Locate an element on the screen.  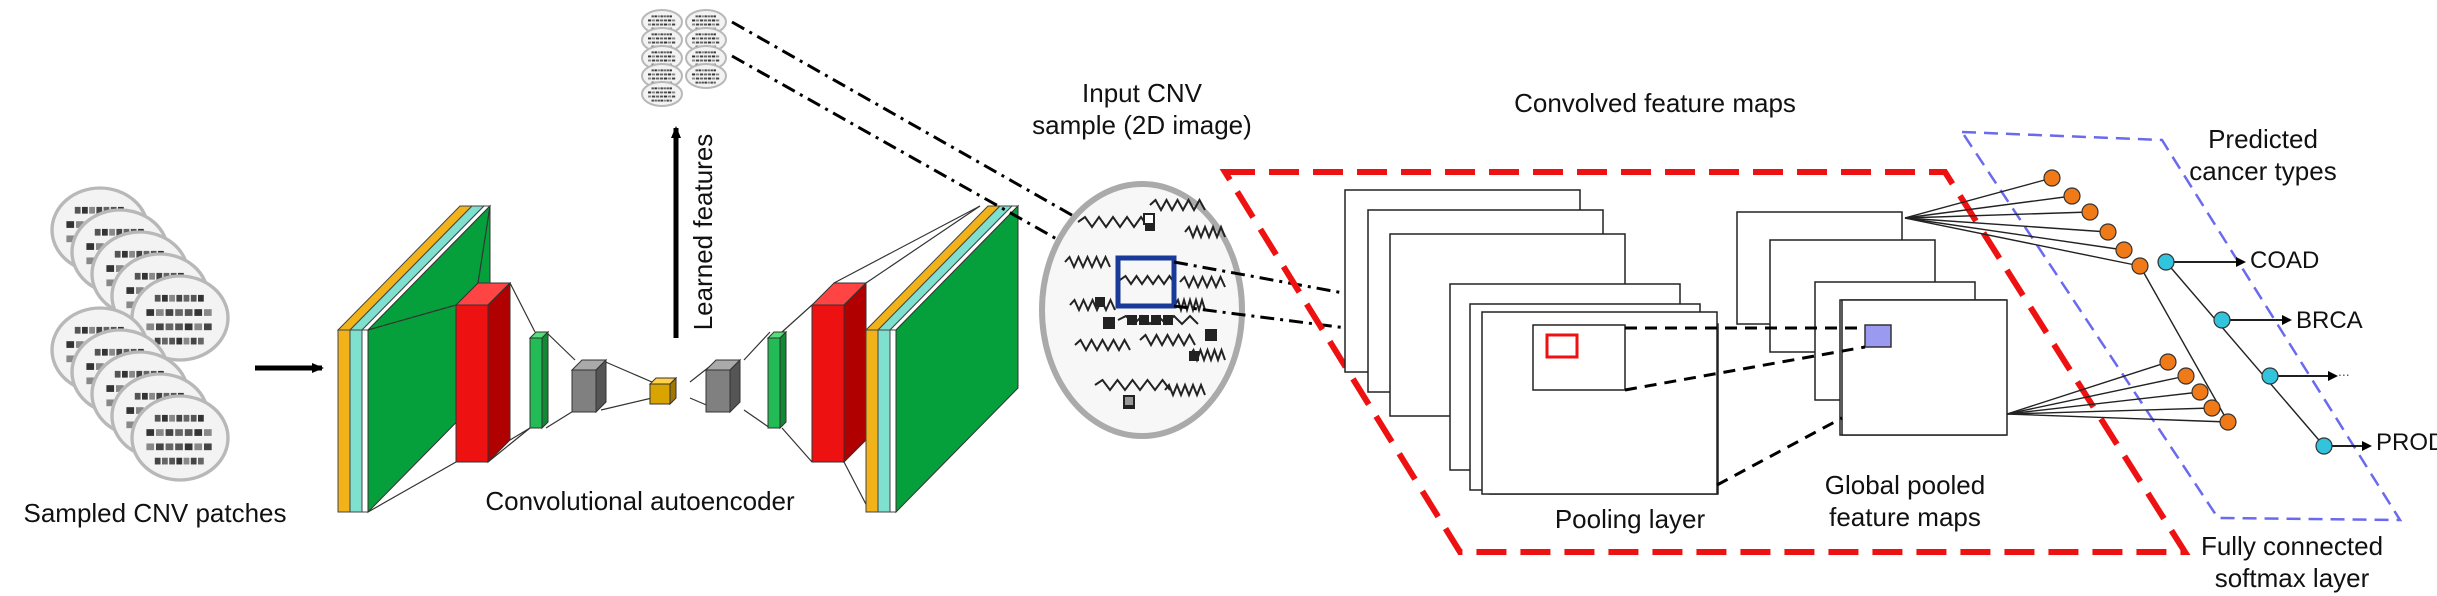
decoder-output-layer is located at coordinates (942, 359).